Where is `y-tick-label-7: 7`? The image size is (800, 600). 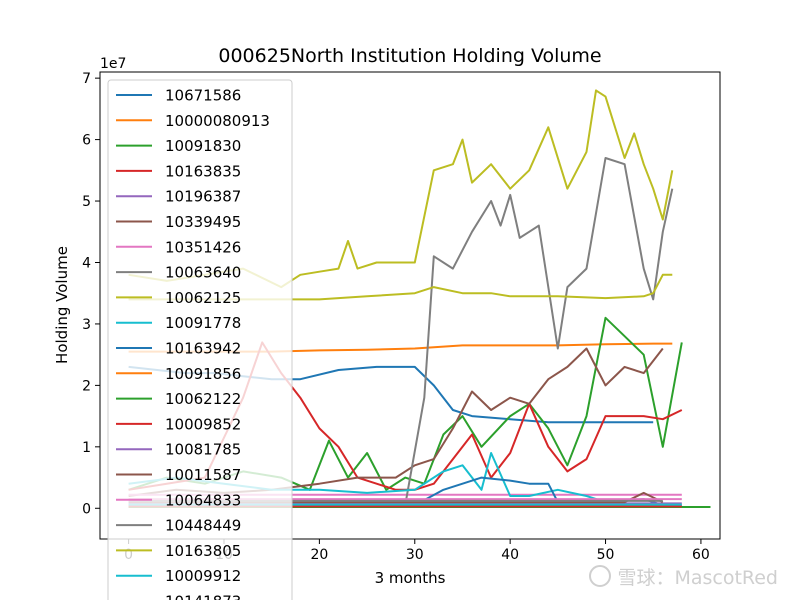
y-tick-label-7: 7 is located at coordinates (86, 79).